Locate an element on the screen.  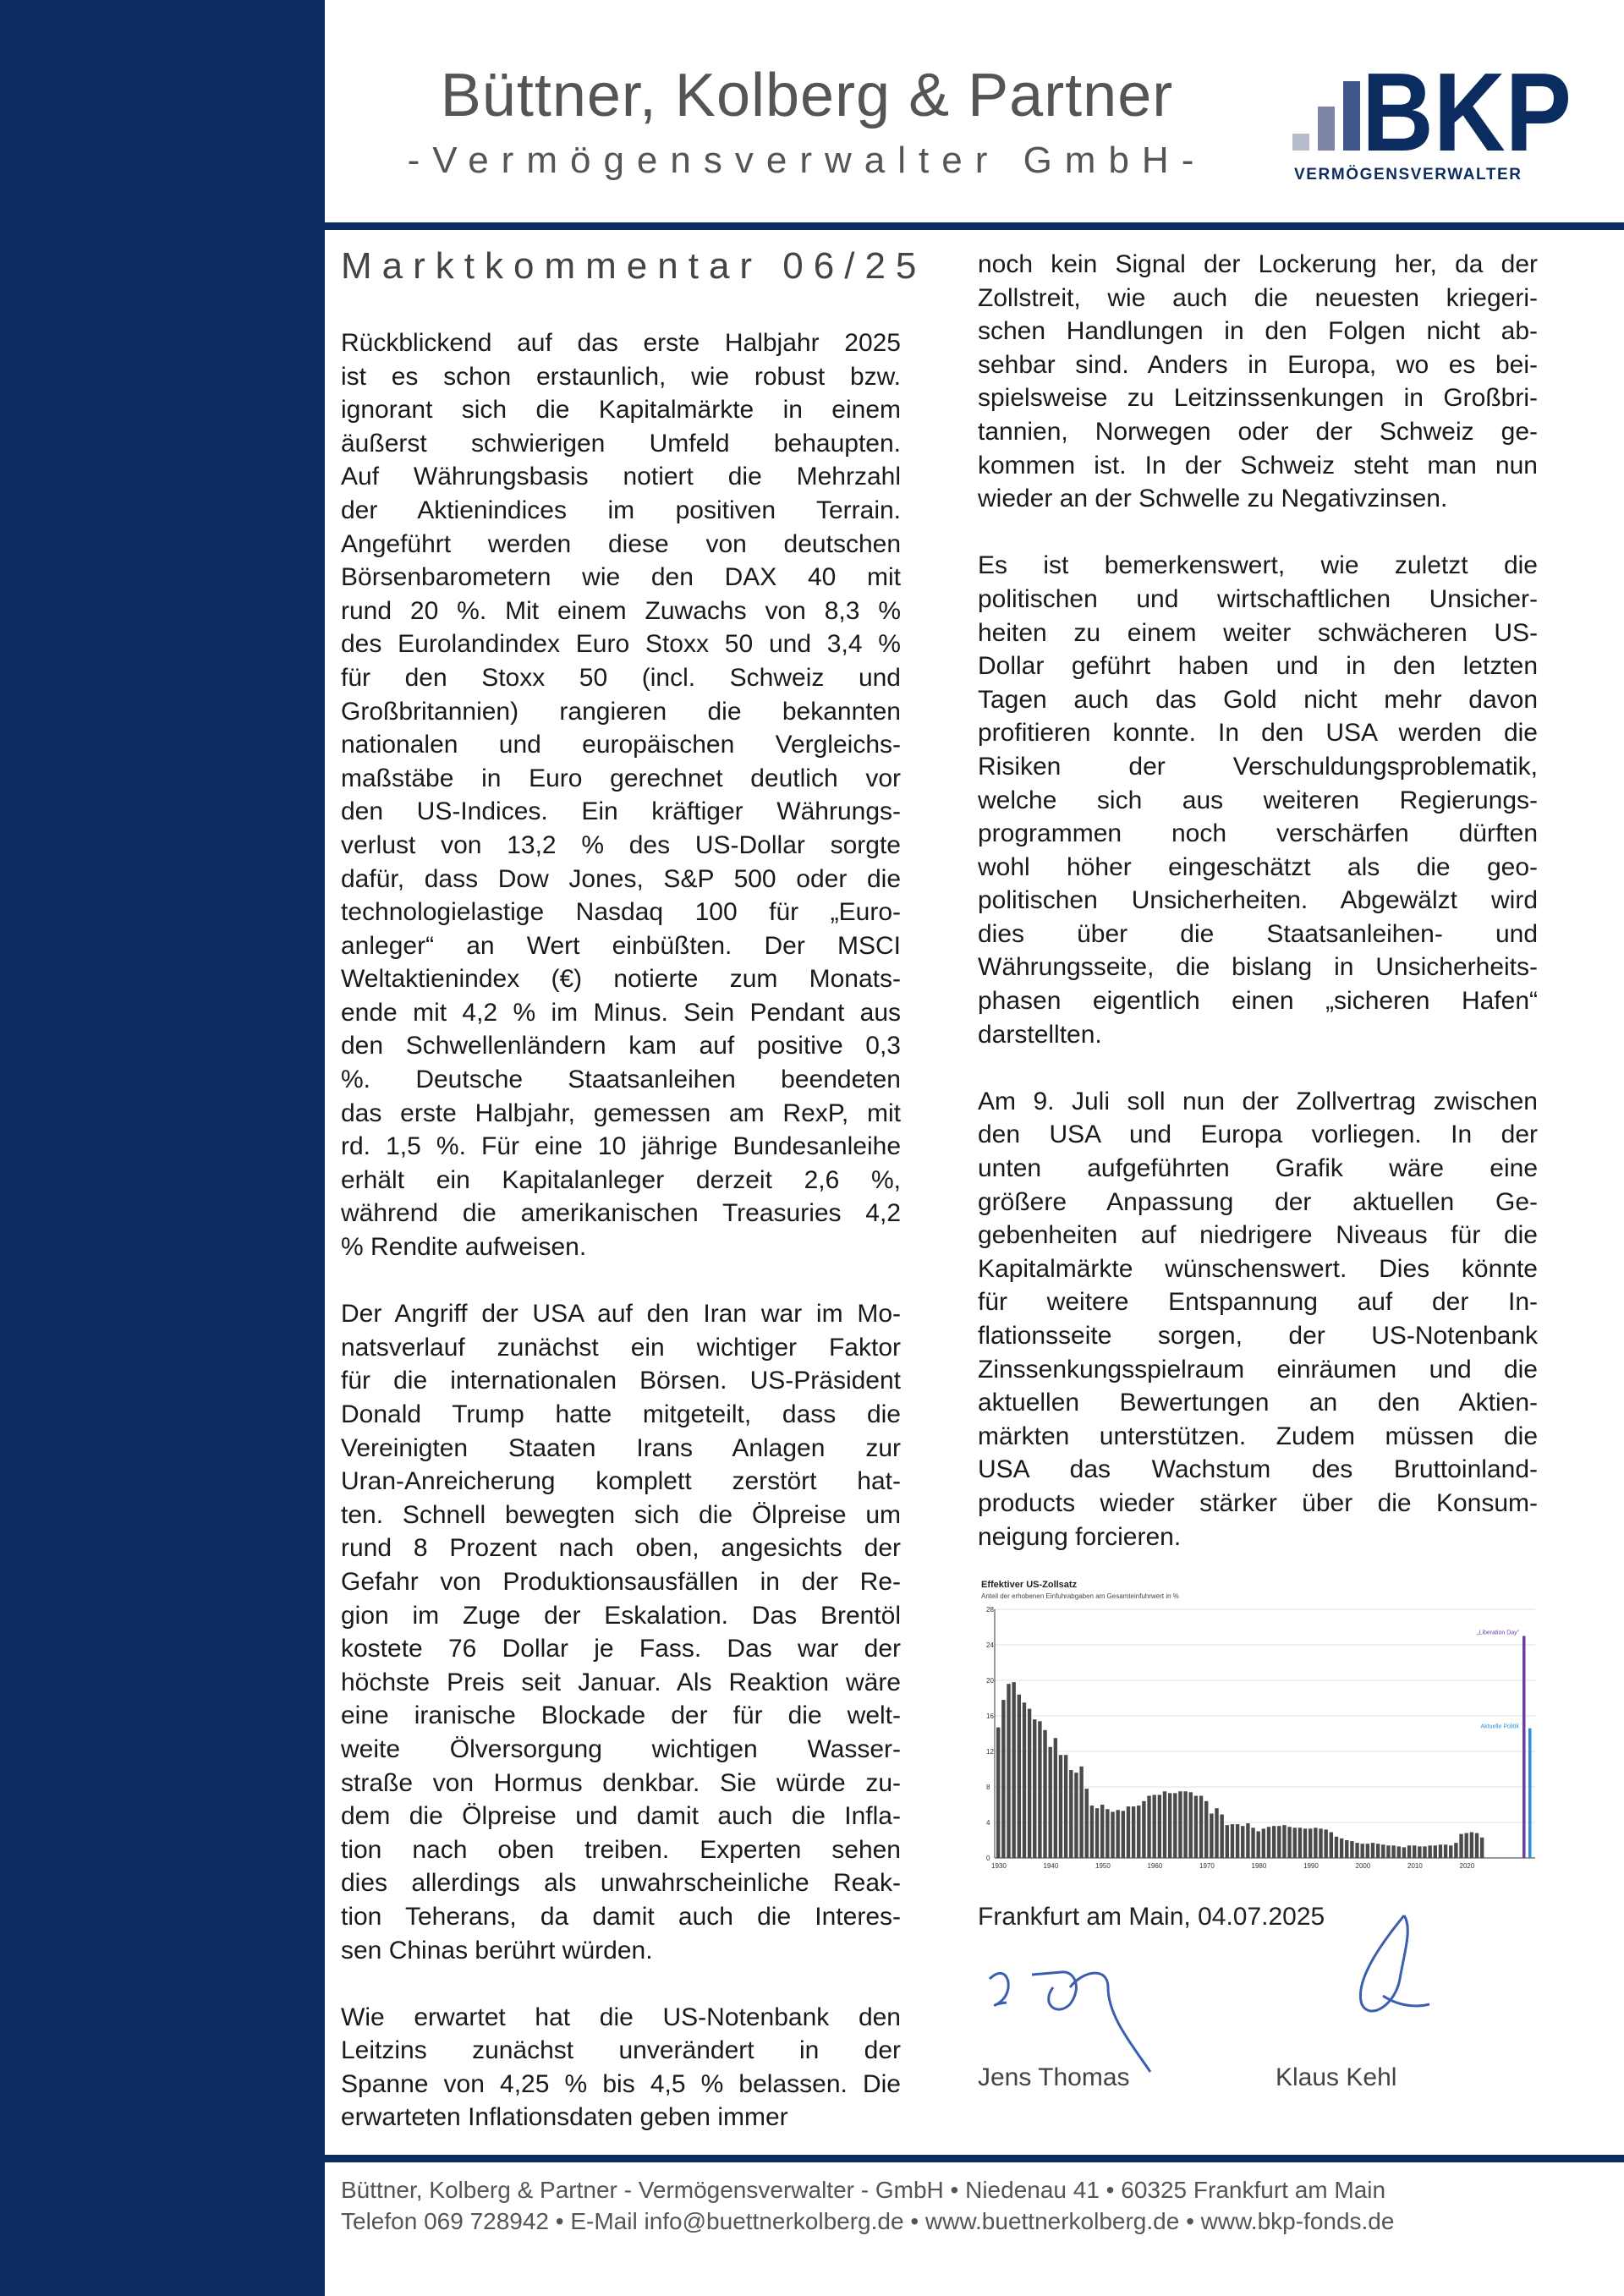
text-line: welche sich aus weiteren Regierungs- is located at coordinates (1258, 800).